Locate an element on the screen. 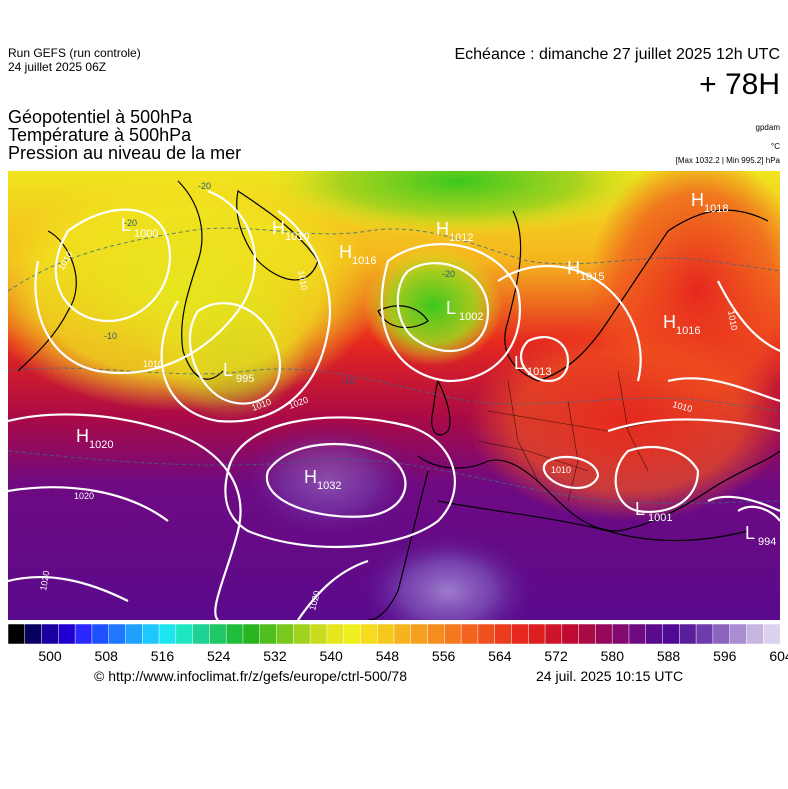  pressure-center: L 1000 is located at coordinates (139, 227).